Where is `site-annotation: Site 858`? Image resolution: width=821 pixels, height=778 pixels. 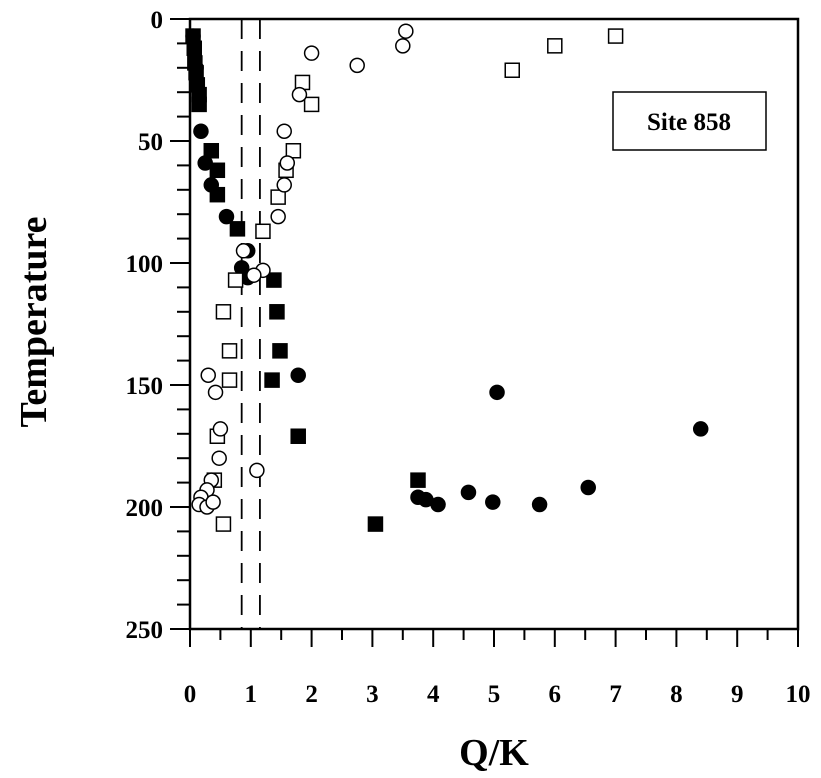
site-annotation: Site 858 is located at coordinates (689, 122).